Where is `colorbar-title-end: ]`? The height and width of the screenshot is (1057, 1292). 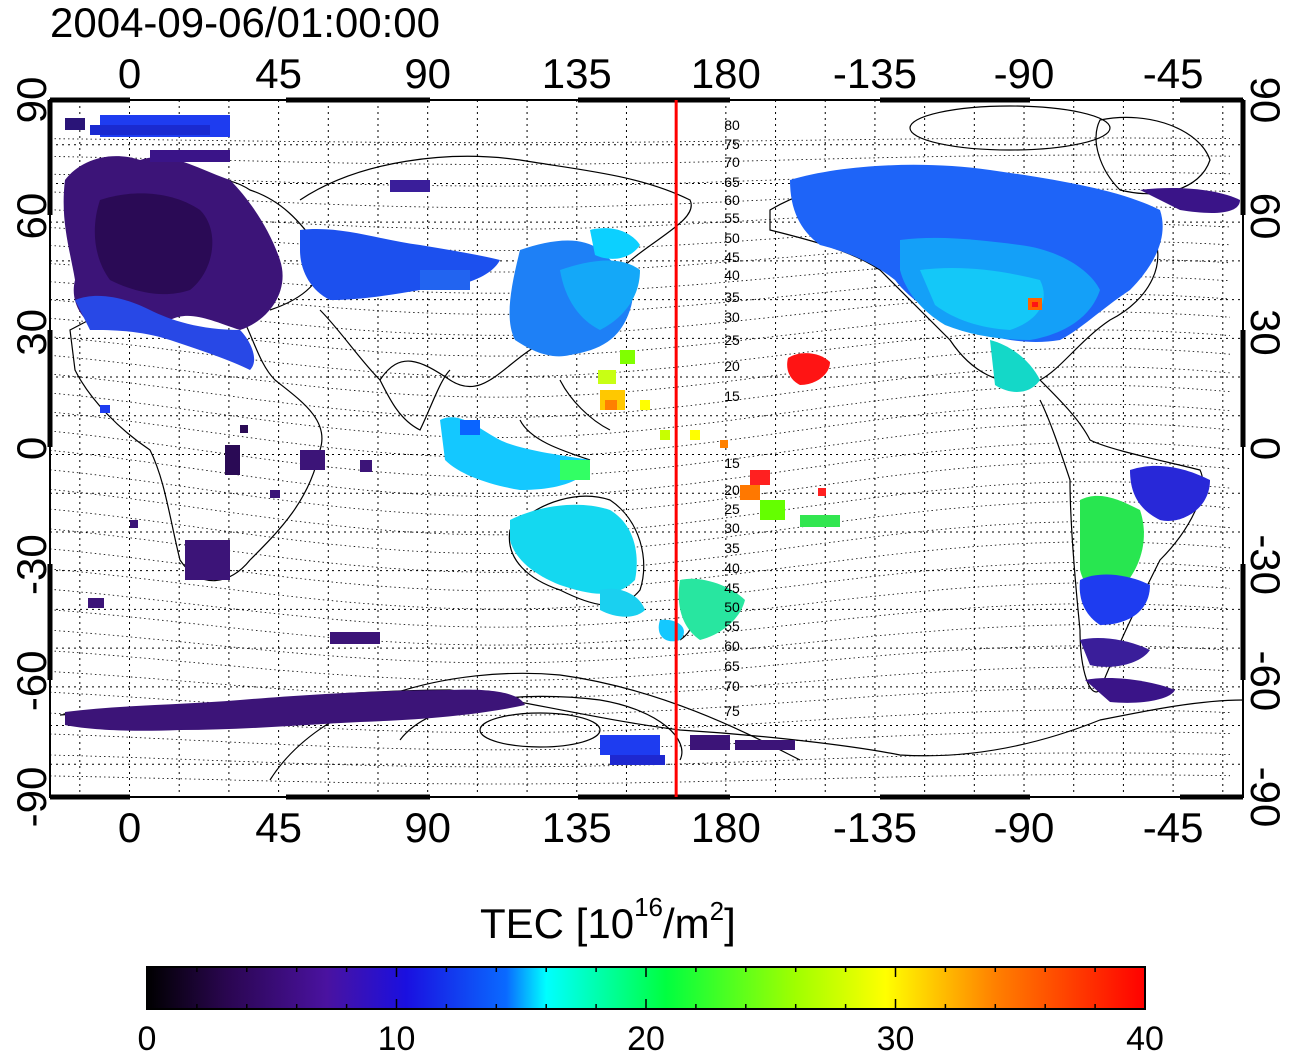
colorbar-title-end: ] is located at coordinates (730, 923).